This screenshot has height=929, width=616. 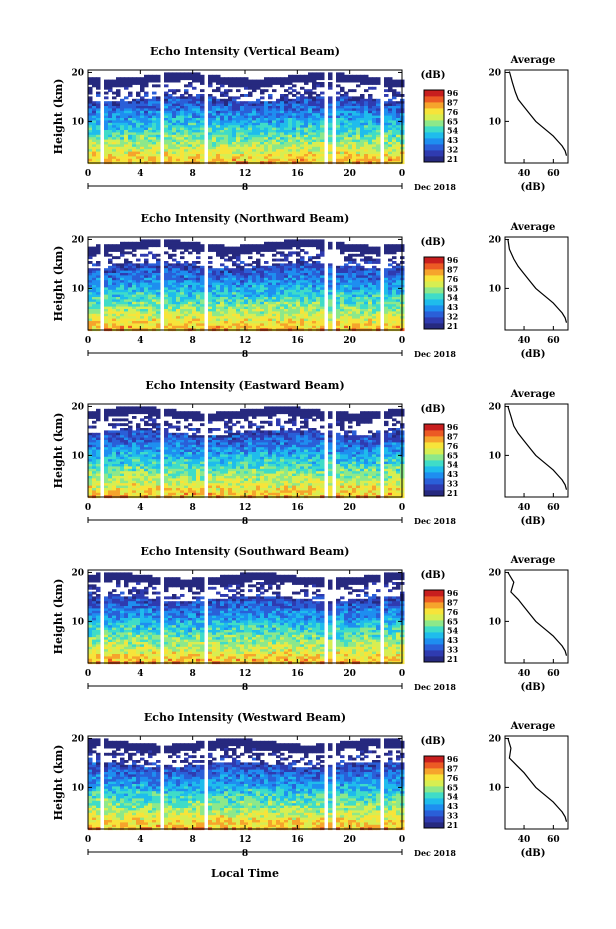 What do you see at coordinates (434, 153) in the screenshot?
I see `colorbar-segment` at bounding box center [434, 153].